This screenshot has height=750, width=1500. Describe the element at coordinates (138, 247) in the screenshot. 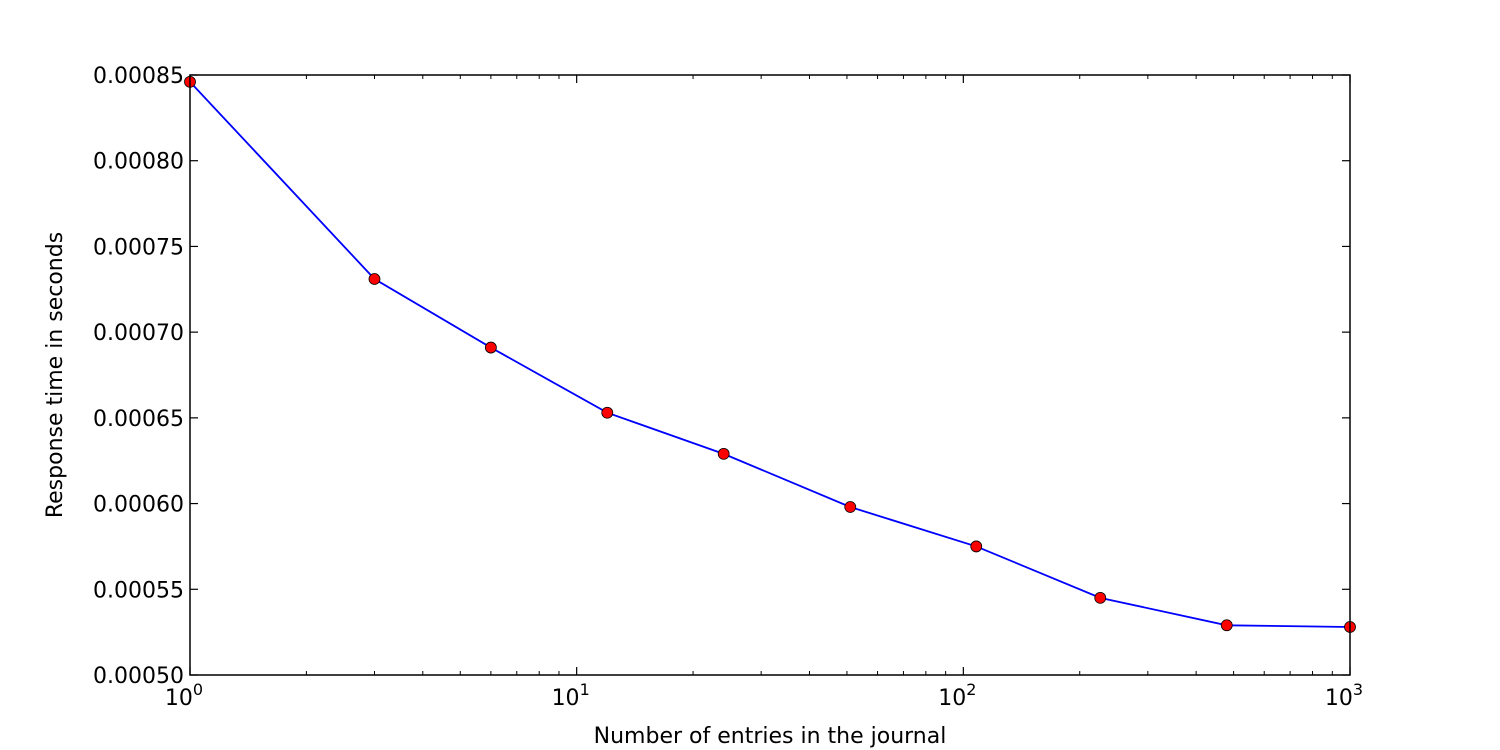

I see `y-tick-label: 0.00075` at that location.